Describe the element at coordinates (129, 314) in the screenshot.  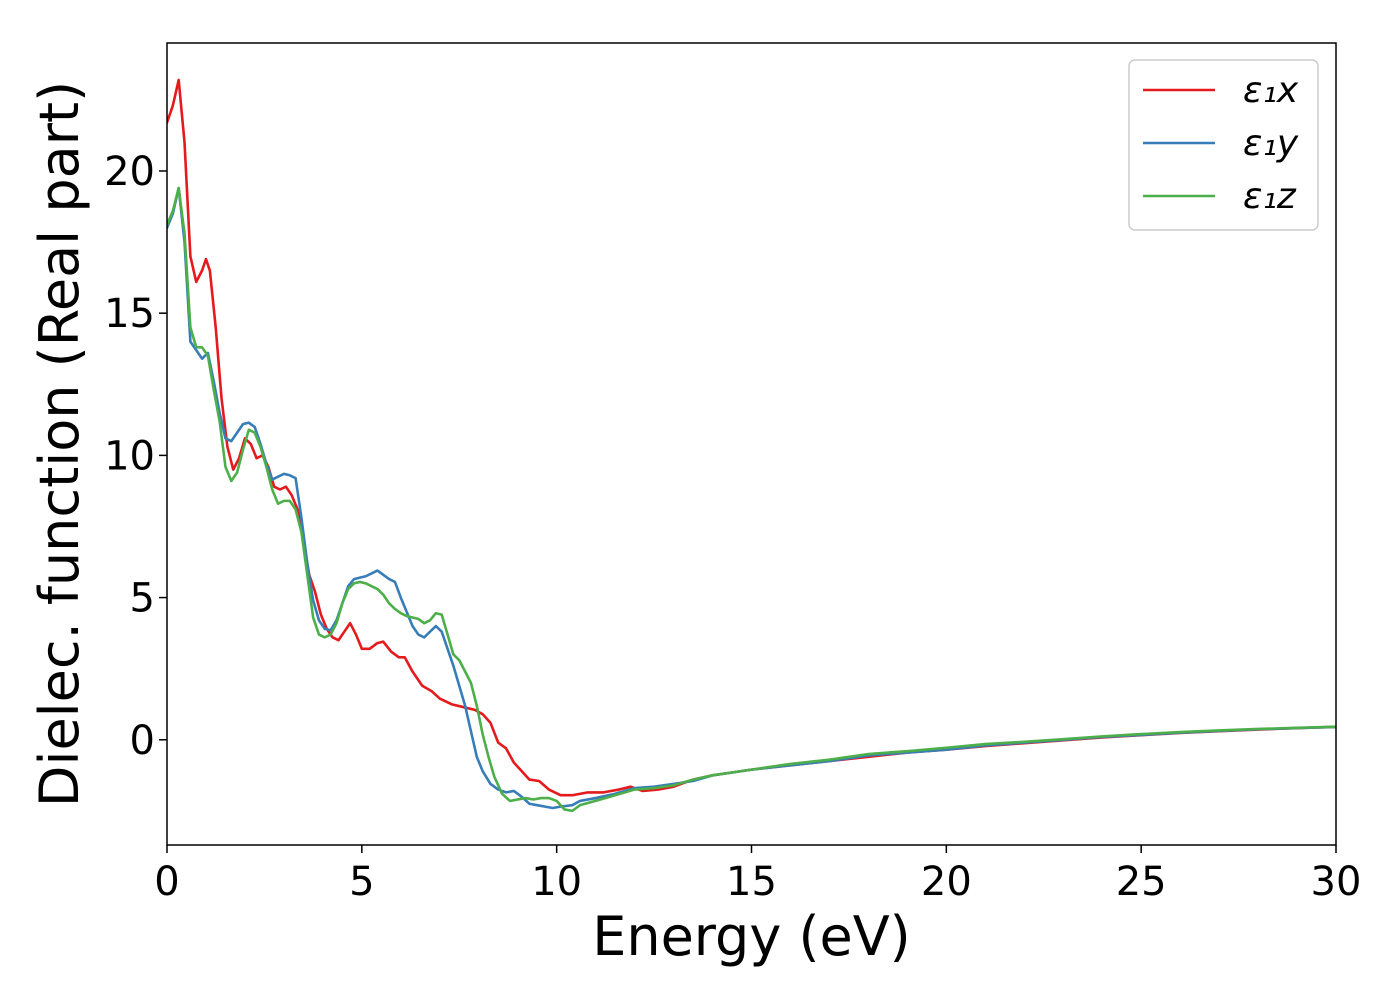
I see `y-tick-label: 15` at that location.